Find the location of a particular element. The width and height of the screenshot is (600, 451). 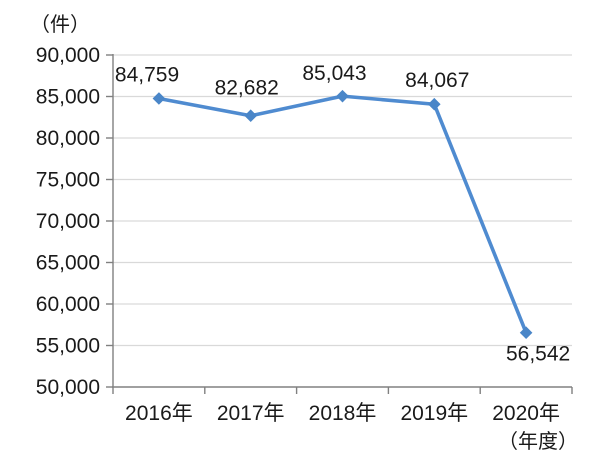

y-axis-unit-label: （件） is located at coordinates (60, 25).